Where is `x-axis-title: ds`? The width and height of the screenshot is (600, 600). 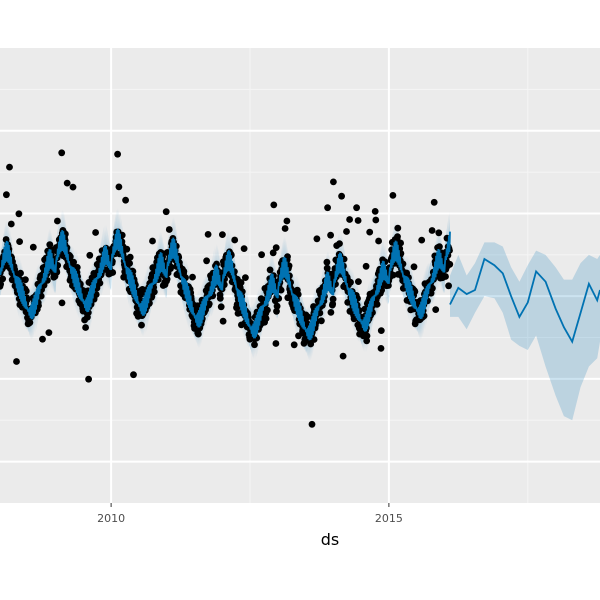 x-axis-title: ds is located at coordinates (330, 539).